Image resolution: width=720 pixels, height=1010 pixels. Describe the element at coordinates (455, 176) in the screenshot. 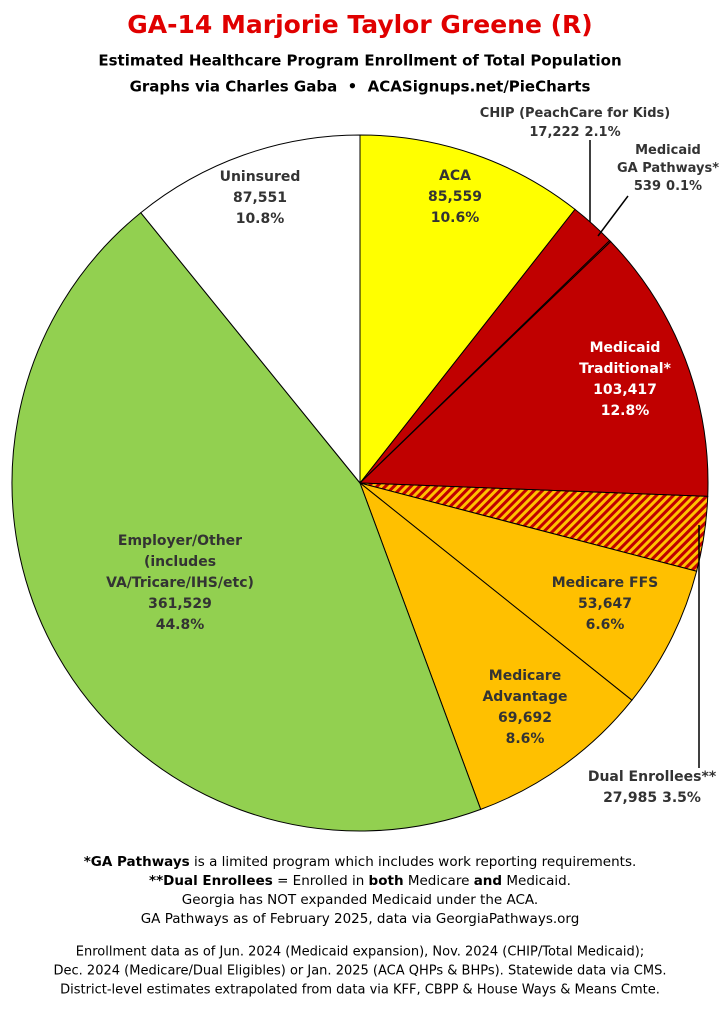

I see `slice-label: ACA` at that location.